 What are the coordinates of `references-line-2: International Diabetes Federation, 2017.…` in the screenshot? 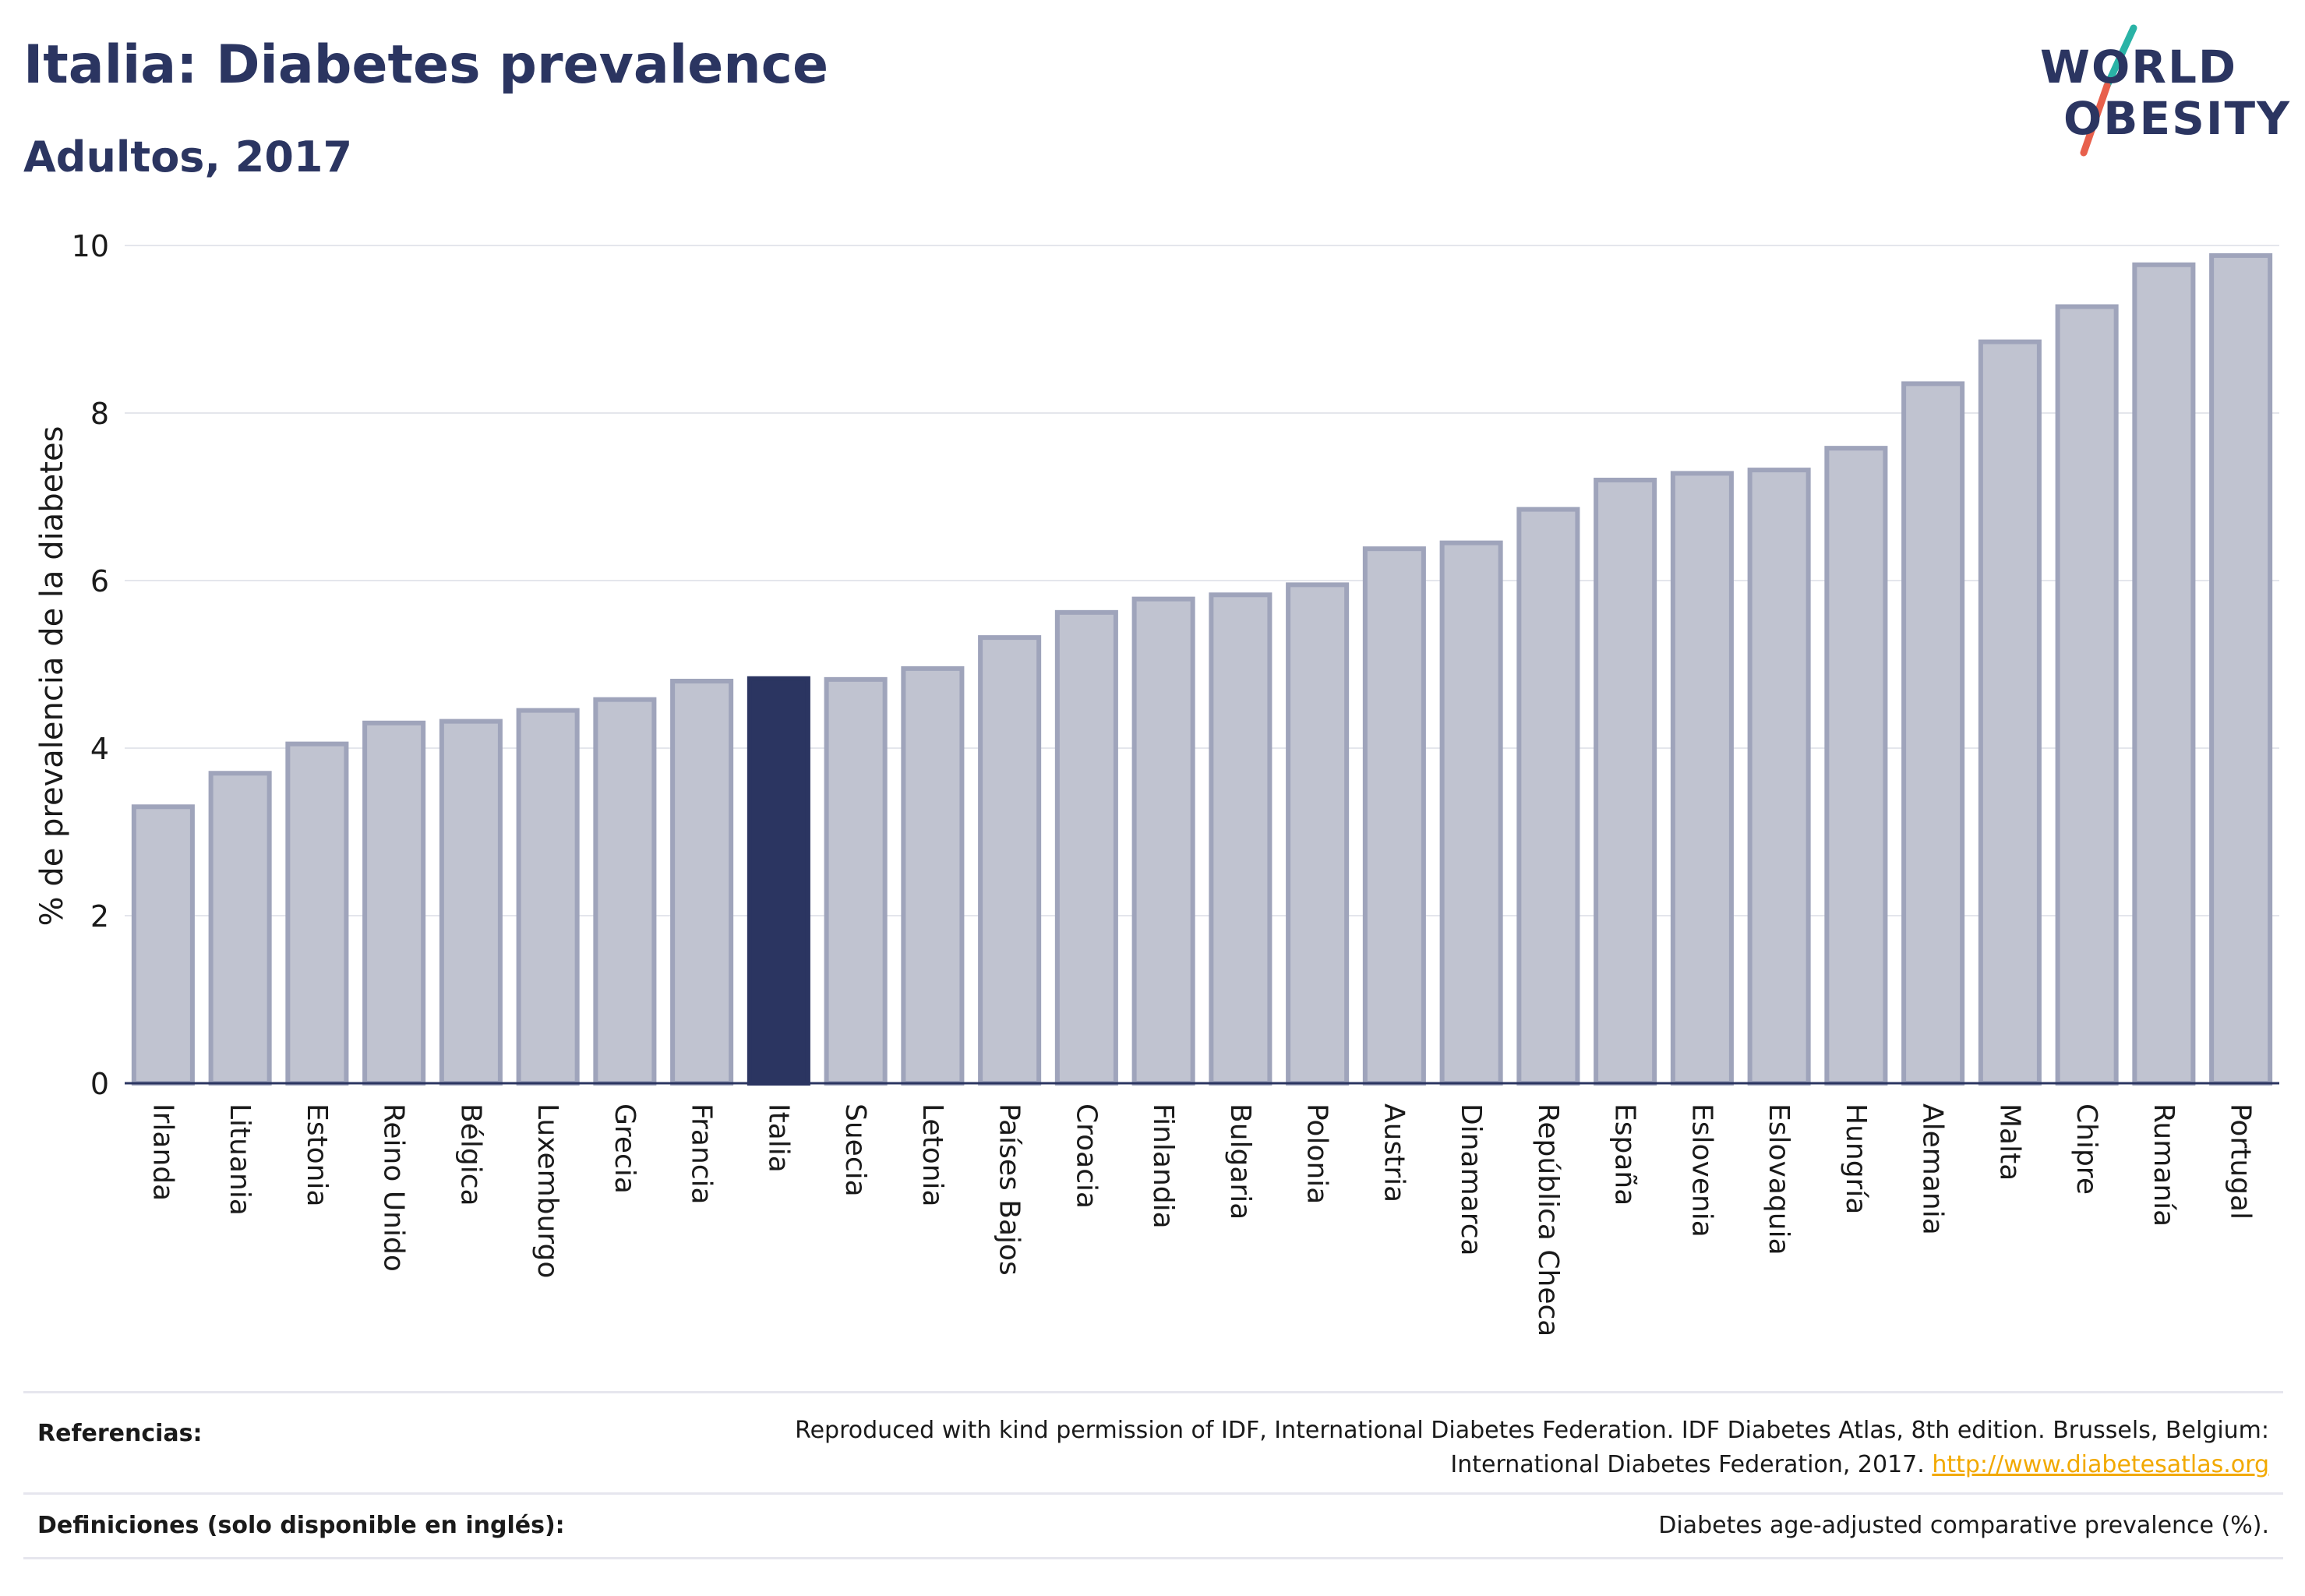 It's located at (1532, 1465).